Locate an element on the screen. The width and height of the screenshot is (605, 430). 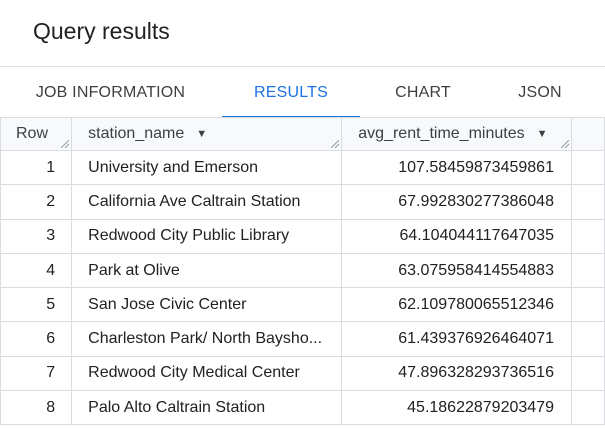
row-number: 3 is located at coordinates (36, 236).